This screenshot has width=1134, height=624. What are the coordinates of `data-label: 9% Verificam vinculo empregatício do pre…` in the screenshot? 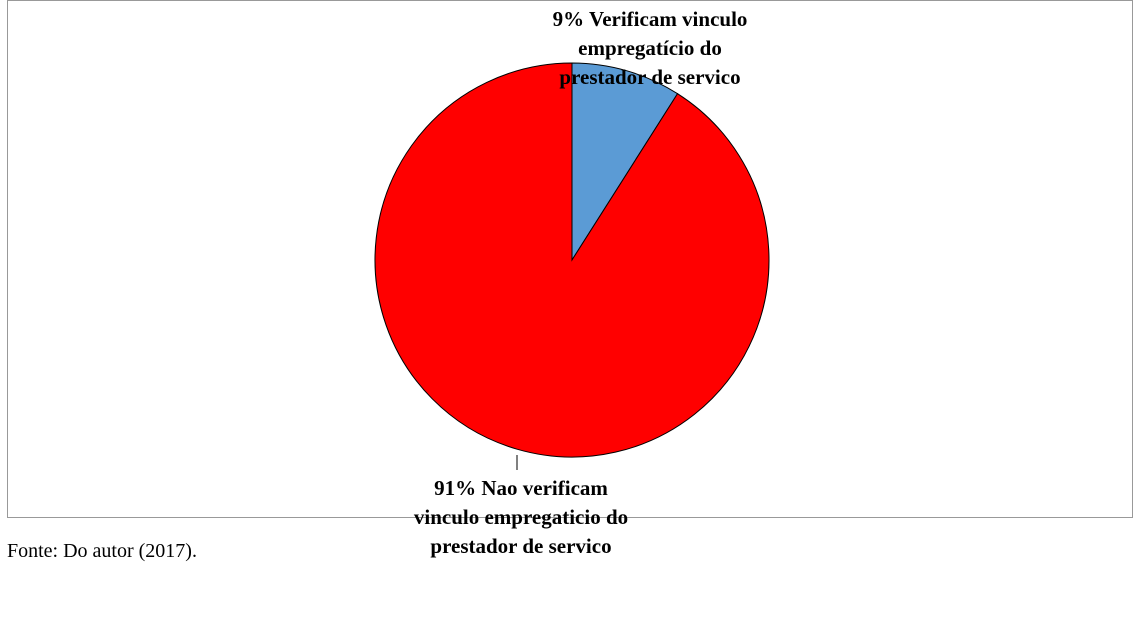 It's located at (650, 48).